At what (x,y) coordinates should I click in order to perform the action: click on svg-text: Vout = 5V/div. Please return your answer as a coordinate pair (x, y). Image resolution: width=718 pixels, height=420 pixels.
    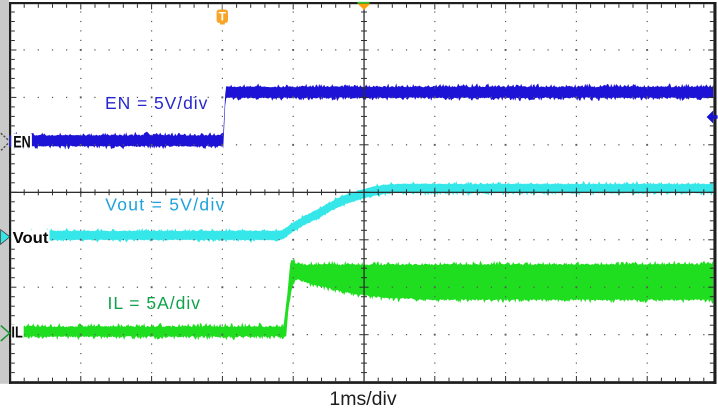
    Looking at the image, I should click on (165, 204).